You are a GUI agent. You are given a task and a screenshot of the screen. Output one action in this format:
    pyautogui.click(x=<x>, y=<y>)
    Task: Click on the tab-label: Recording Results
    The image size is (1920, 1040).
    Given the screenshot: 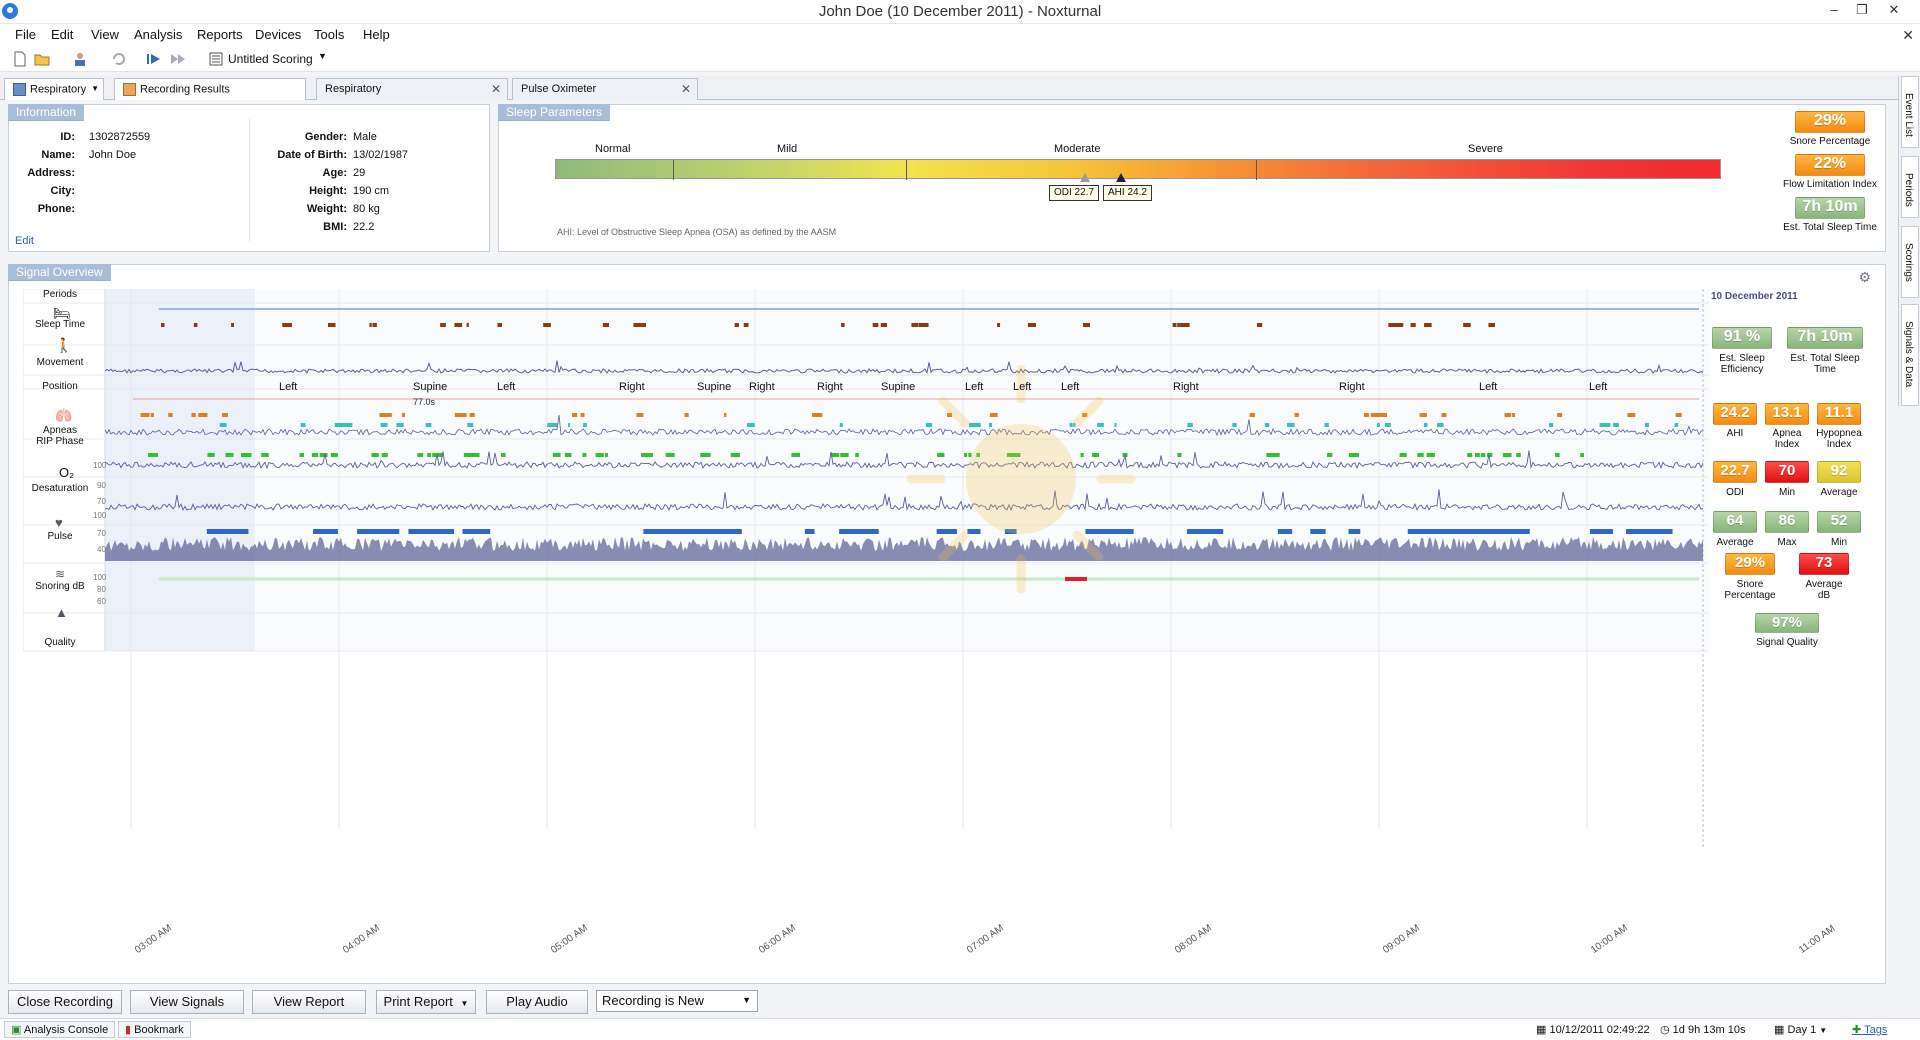 What is the action you would take?
    pyautogui.click(x=185, y=89)
    